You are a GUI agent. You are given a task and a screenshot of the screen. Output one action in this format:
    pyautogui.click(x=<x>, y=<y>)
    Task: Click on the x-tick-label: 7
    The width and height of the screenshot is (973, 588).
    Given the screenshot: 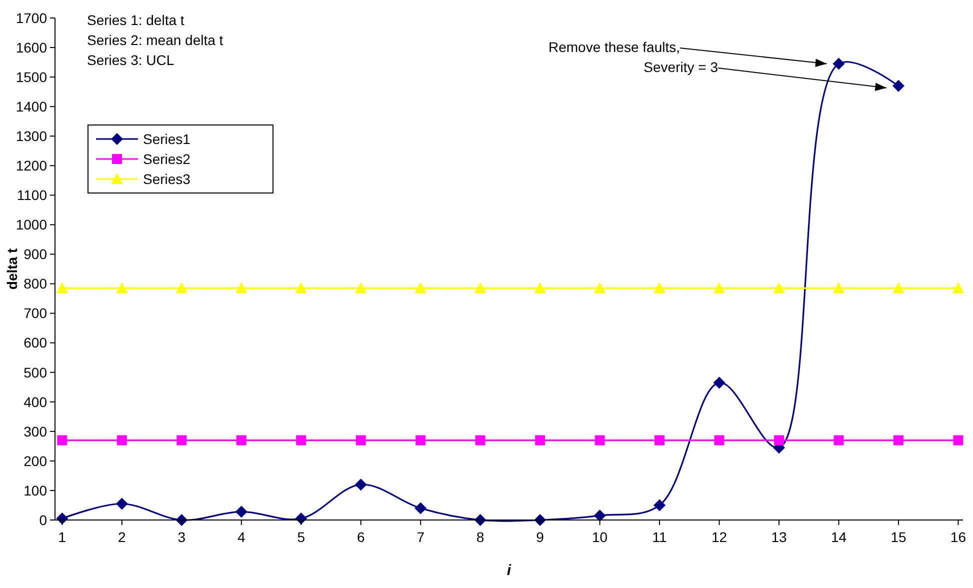 What is the action you would take?
    pyautogui.click(x=420, y=537)
    